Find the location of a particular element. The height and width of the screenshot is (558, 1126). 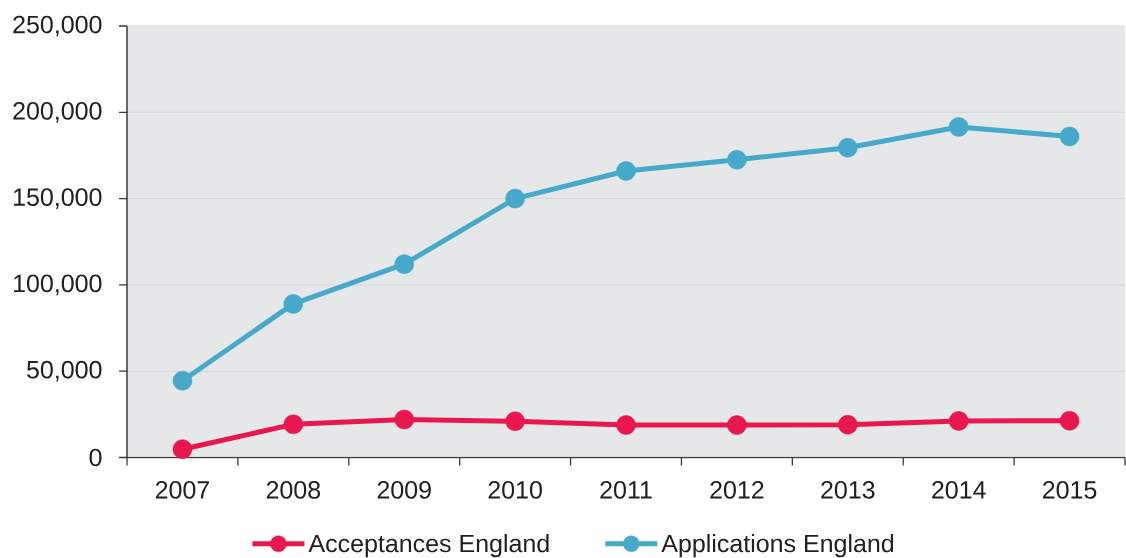

x-tick-label: 2009 is located at coordinates (404, 490).